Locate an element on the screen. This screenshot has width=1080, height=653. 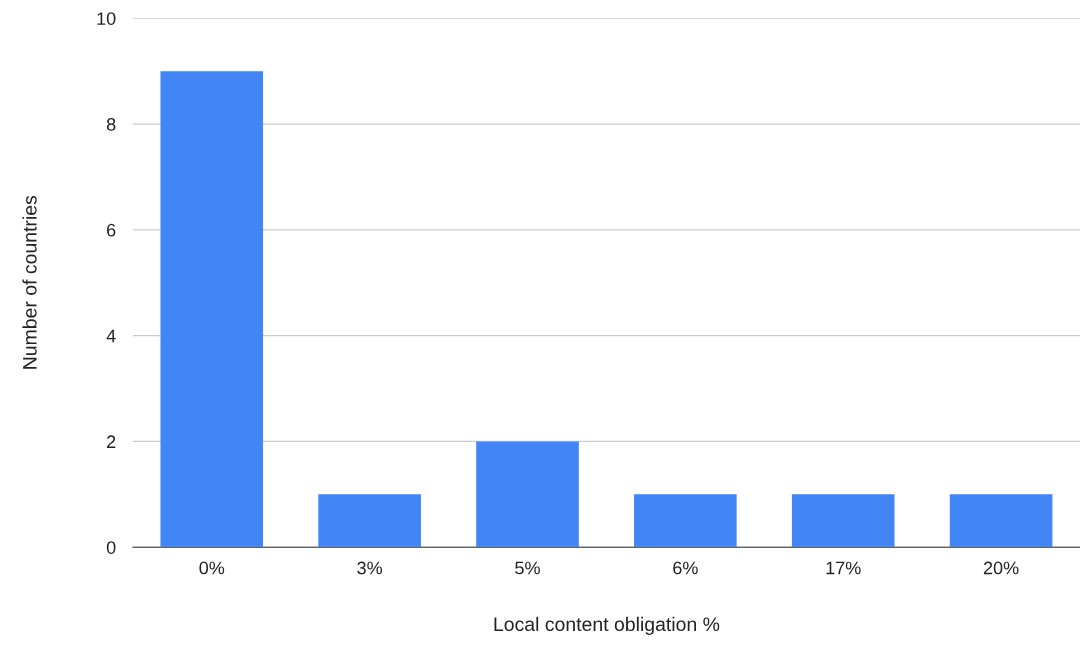
y-tick-label: 0 is located at coordinates (111, 547).